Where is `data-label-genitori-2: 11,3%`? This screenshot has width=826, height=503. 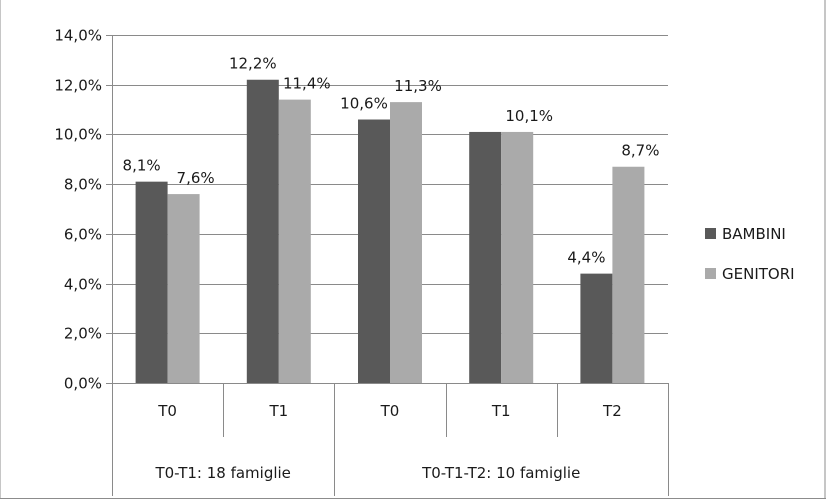 data-label-genitori-2: 11,3% is located at coordinates (418, 86).